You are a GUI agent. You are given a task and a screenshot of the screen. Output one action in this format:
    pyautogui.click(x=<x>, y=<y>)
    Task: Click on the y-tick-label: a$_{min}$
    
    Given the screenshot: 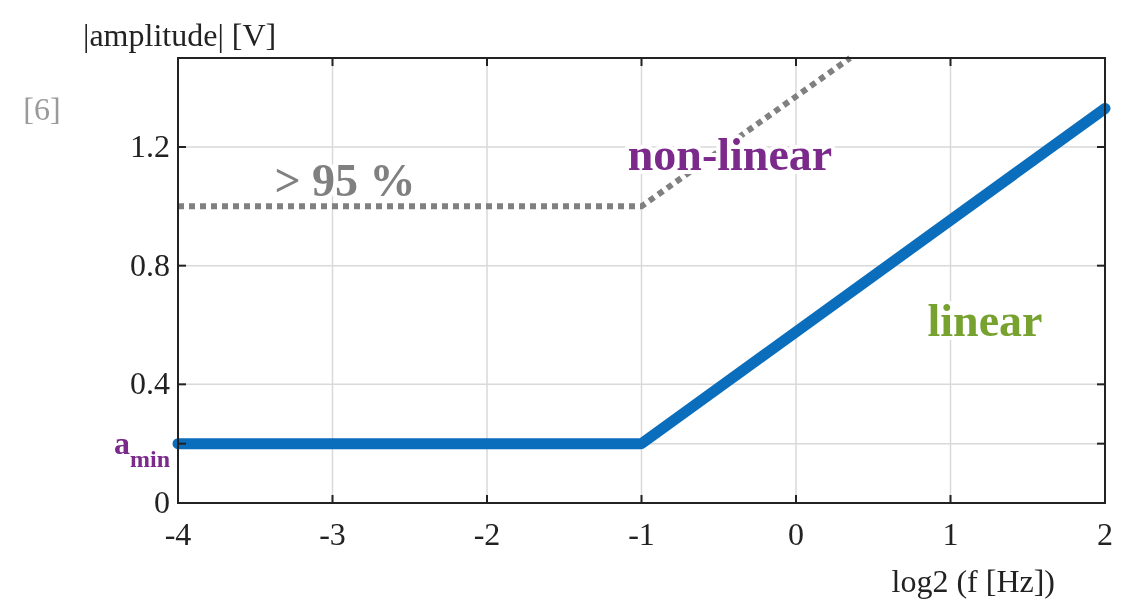 What is the action you would take?
    pyautogui.click(x=141, y=448)
    